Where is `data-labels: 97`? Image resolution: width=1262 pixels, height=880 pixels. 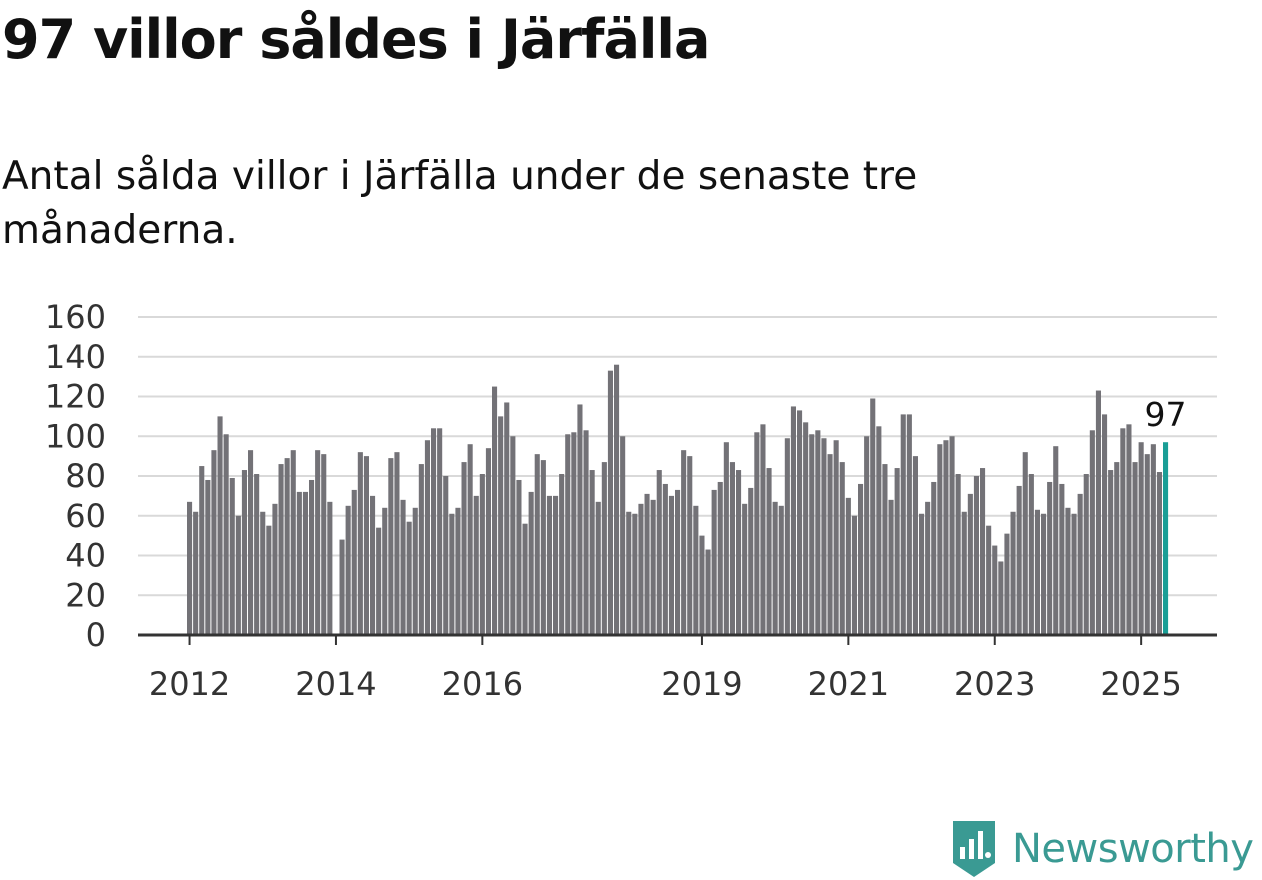
data-labels: 97 is located at coordinates (1166, 414).